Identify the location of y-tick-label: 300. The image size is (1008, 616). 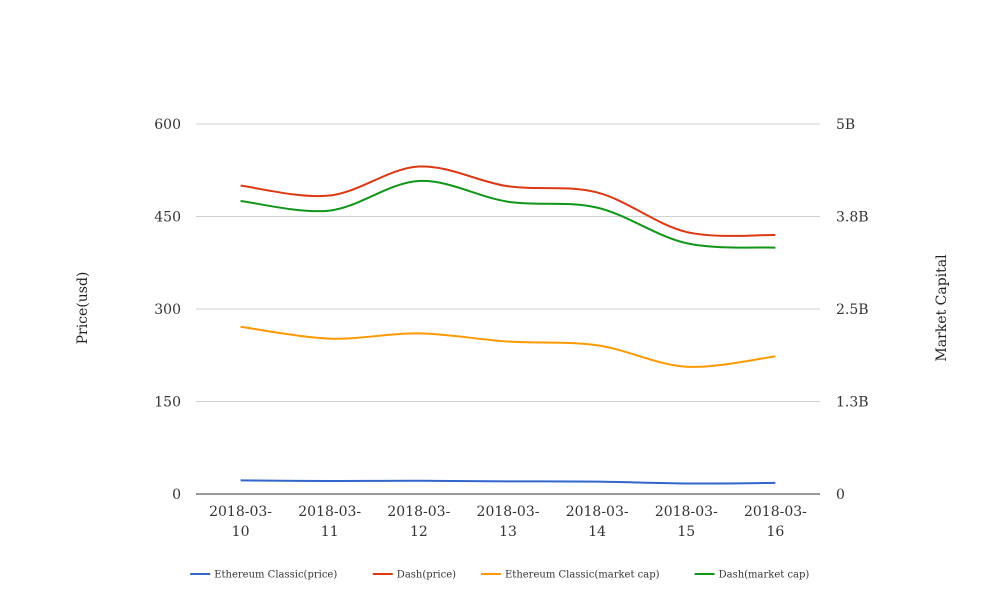
(167, 310).